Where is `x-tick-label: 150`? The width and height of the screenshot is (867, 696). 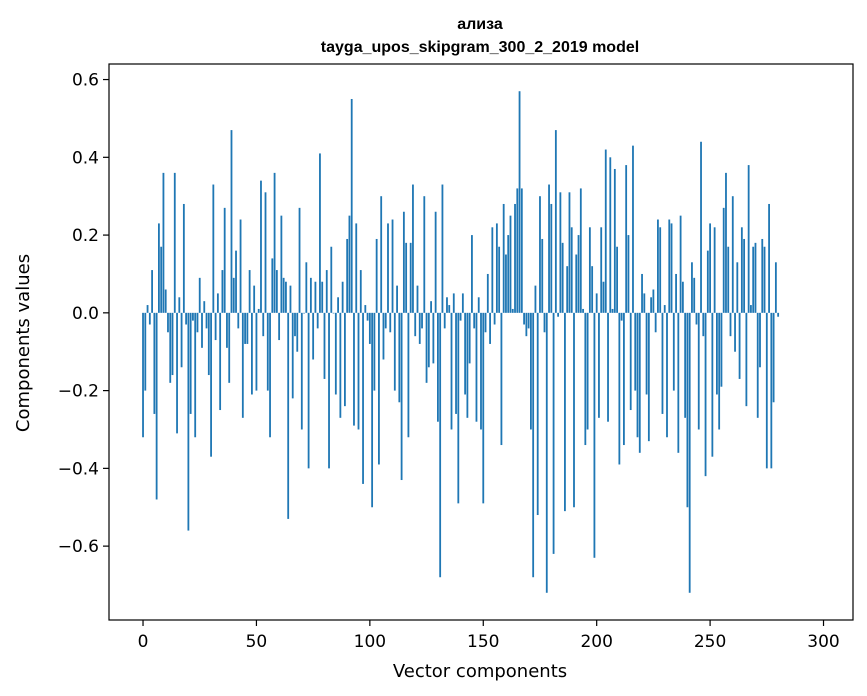
x-tick-label: 150 is located at coordinates (483, 642).